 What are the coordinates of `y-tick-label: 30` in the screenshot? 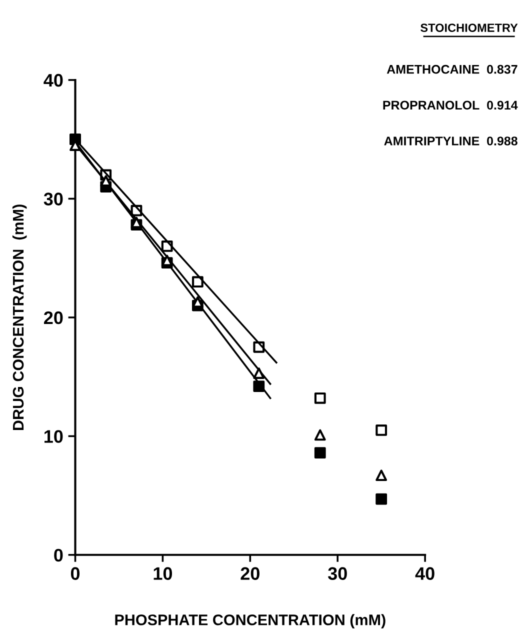 It's located at (53, 199).